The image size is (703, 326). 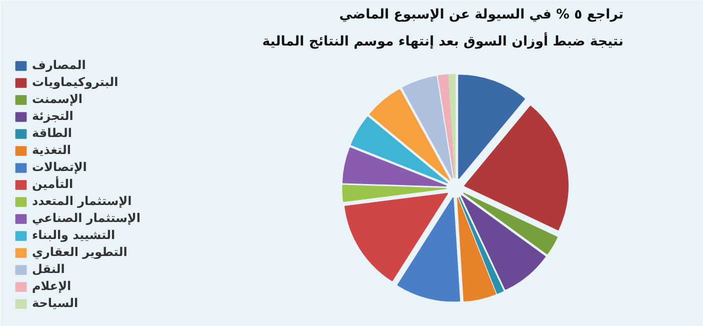 I want to click on legend-label: الإستثمار الصناعي, so click(x=86, y=218).